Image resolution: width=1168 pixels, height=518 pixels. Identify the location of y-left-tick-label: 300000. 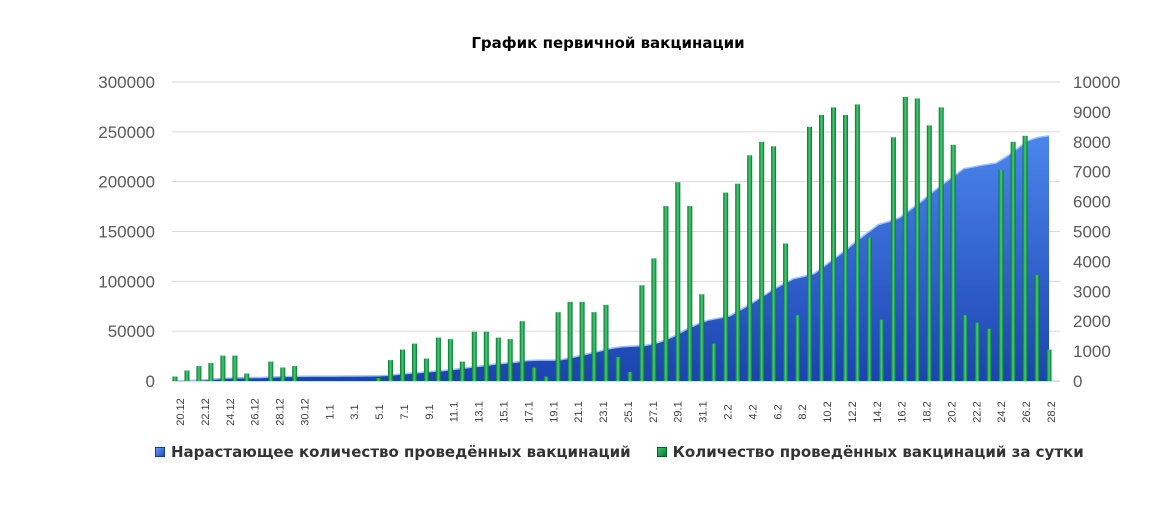
(126, 82).